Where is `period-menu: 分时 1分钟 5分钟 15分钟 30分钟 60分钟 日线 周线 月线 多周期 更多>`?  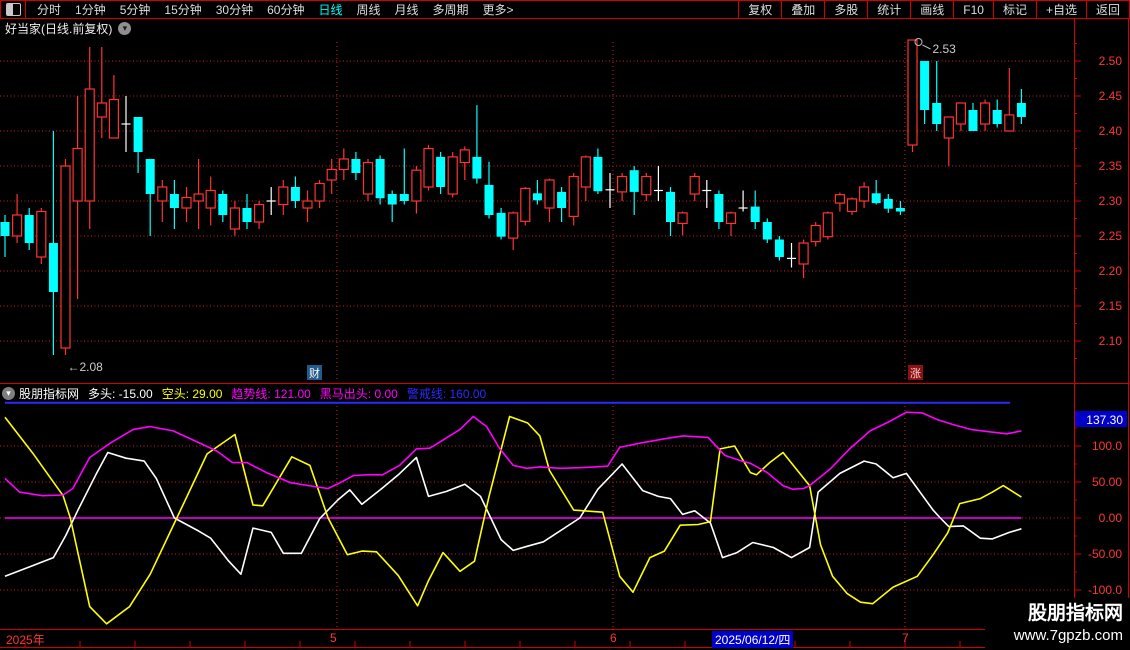
period-menu: 分时 1分钟 5分钟 15分钟 30分钟 60分钟 日线 周线 月线 多周期 更多> is located at coordinates (273, 9).